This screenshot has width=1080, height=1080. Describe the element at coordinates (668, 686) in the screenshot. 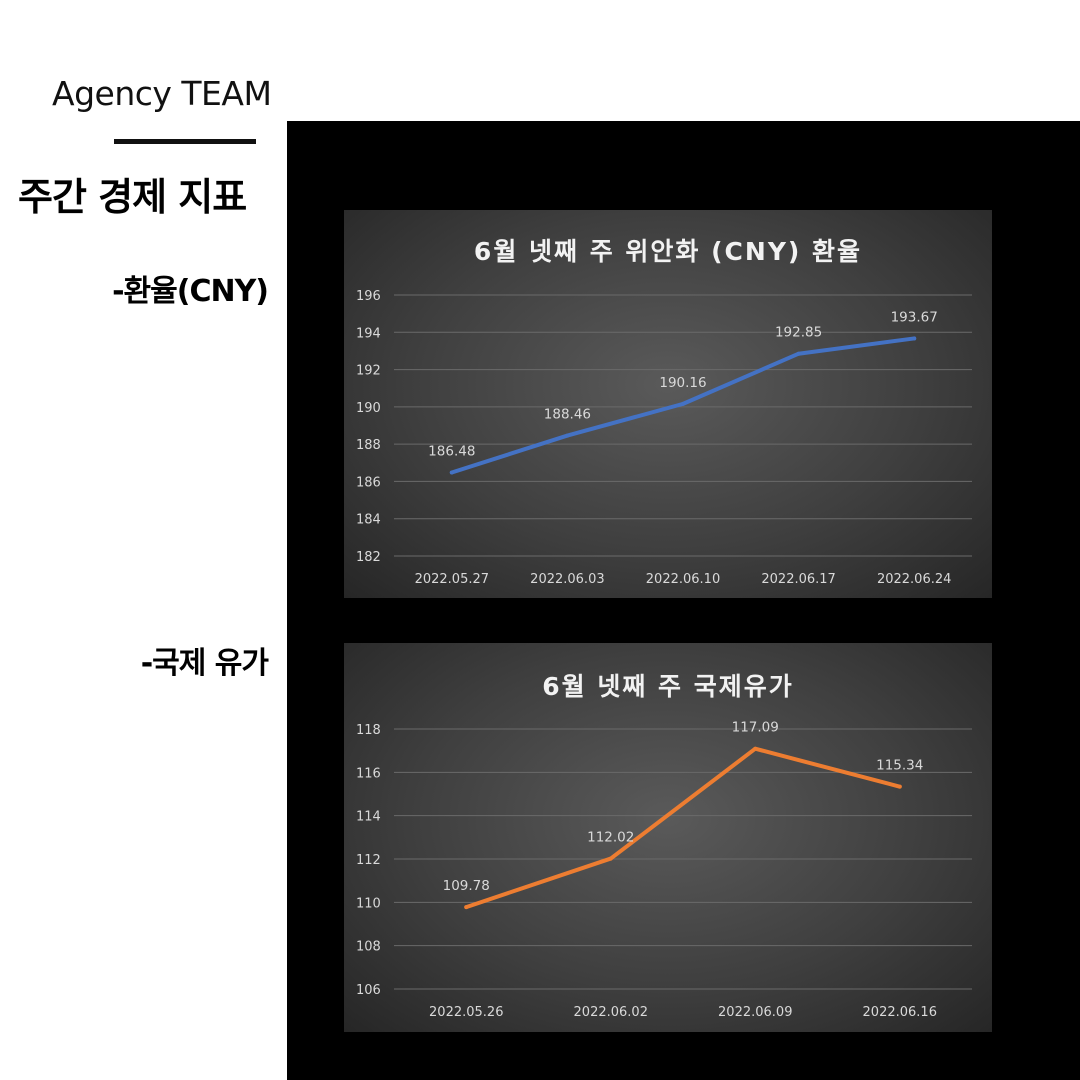

I see `oil-chart-title: 6월 넷째 주 국제유가` at that location.